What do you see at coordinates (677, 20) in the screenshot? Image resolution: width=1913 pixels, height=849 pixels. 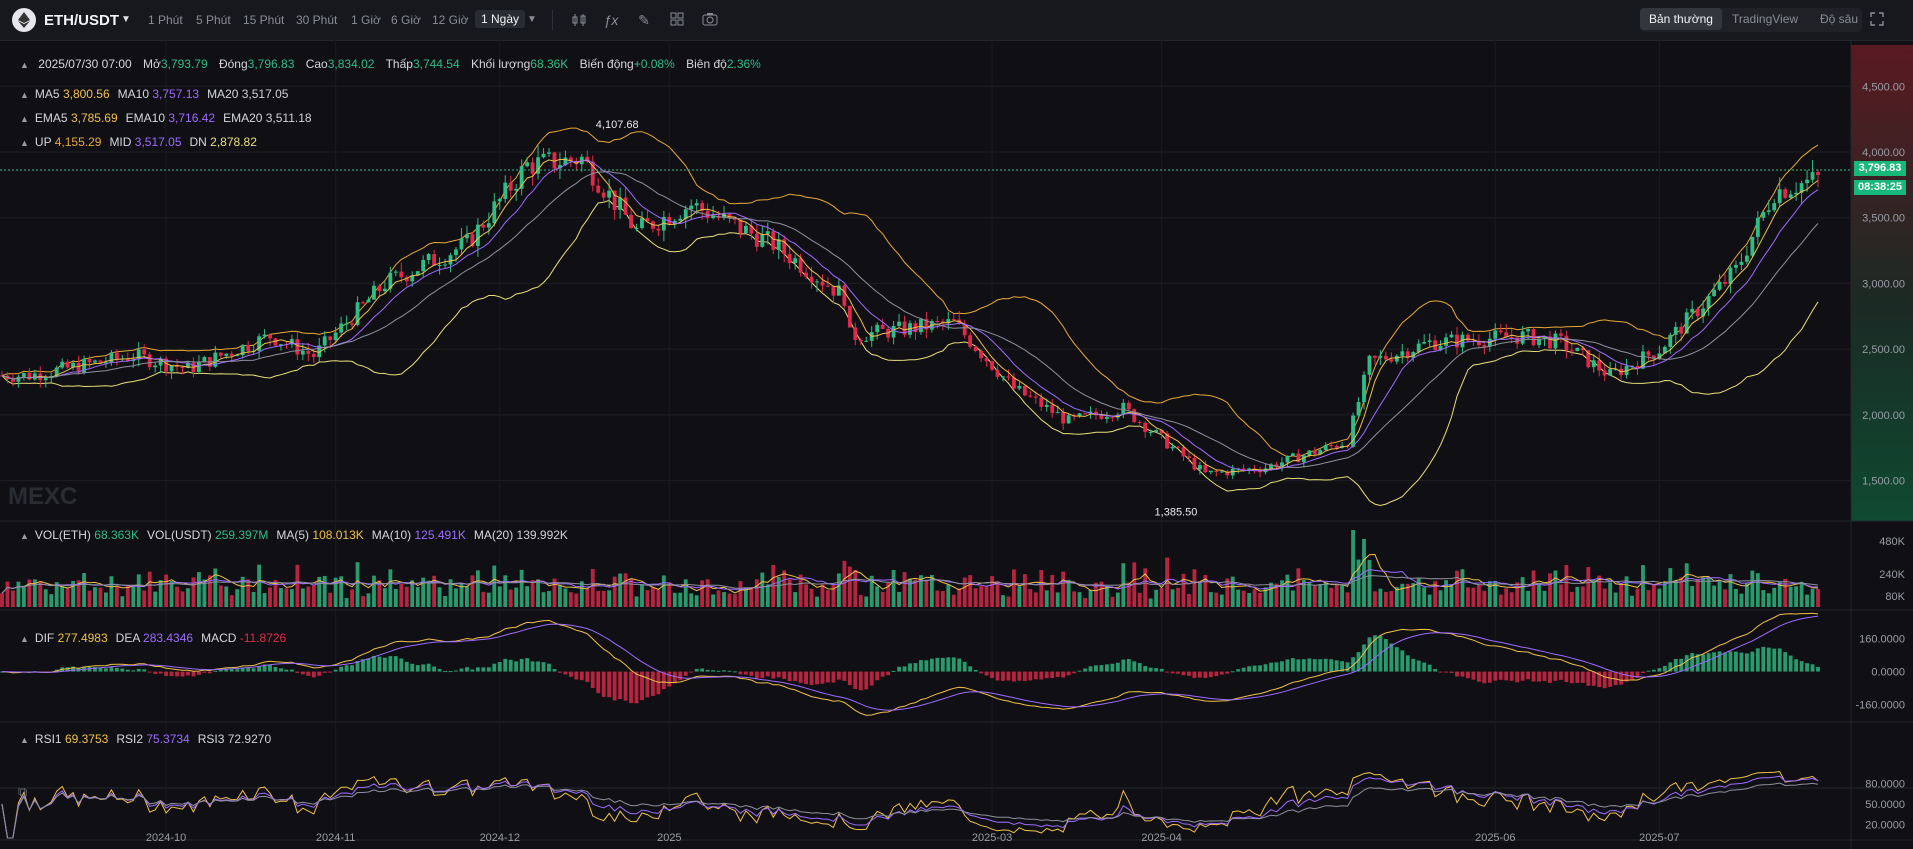 I see `layout-grid-icon` at bounding box center [677, 20].